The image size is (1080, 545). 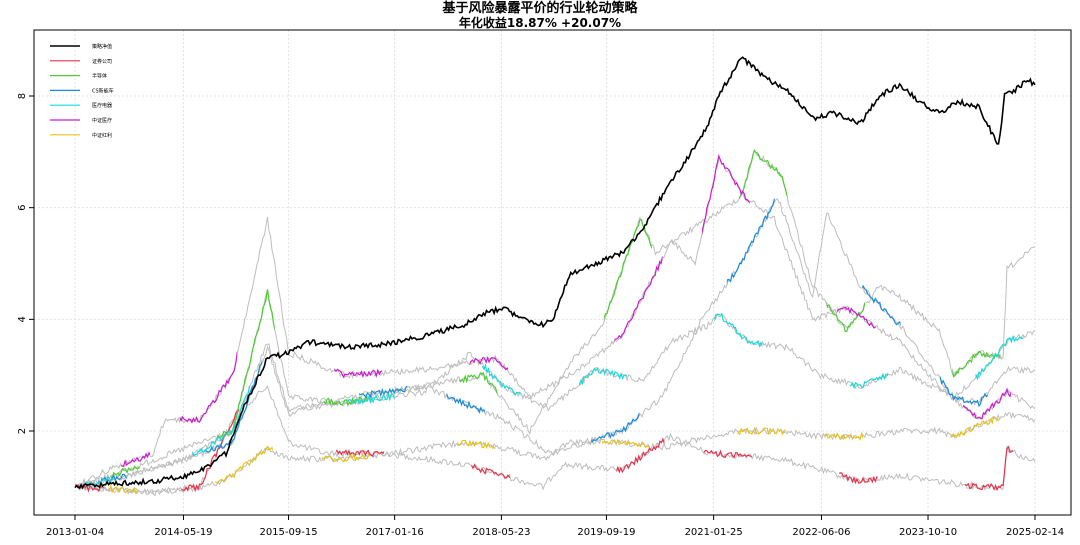 What do you see at coordinates (78, 76) in the screenshot?
I see `legend-item: 半导体` at bounding box center [78, 76].